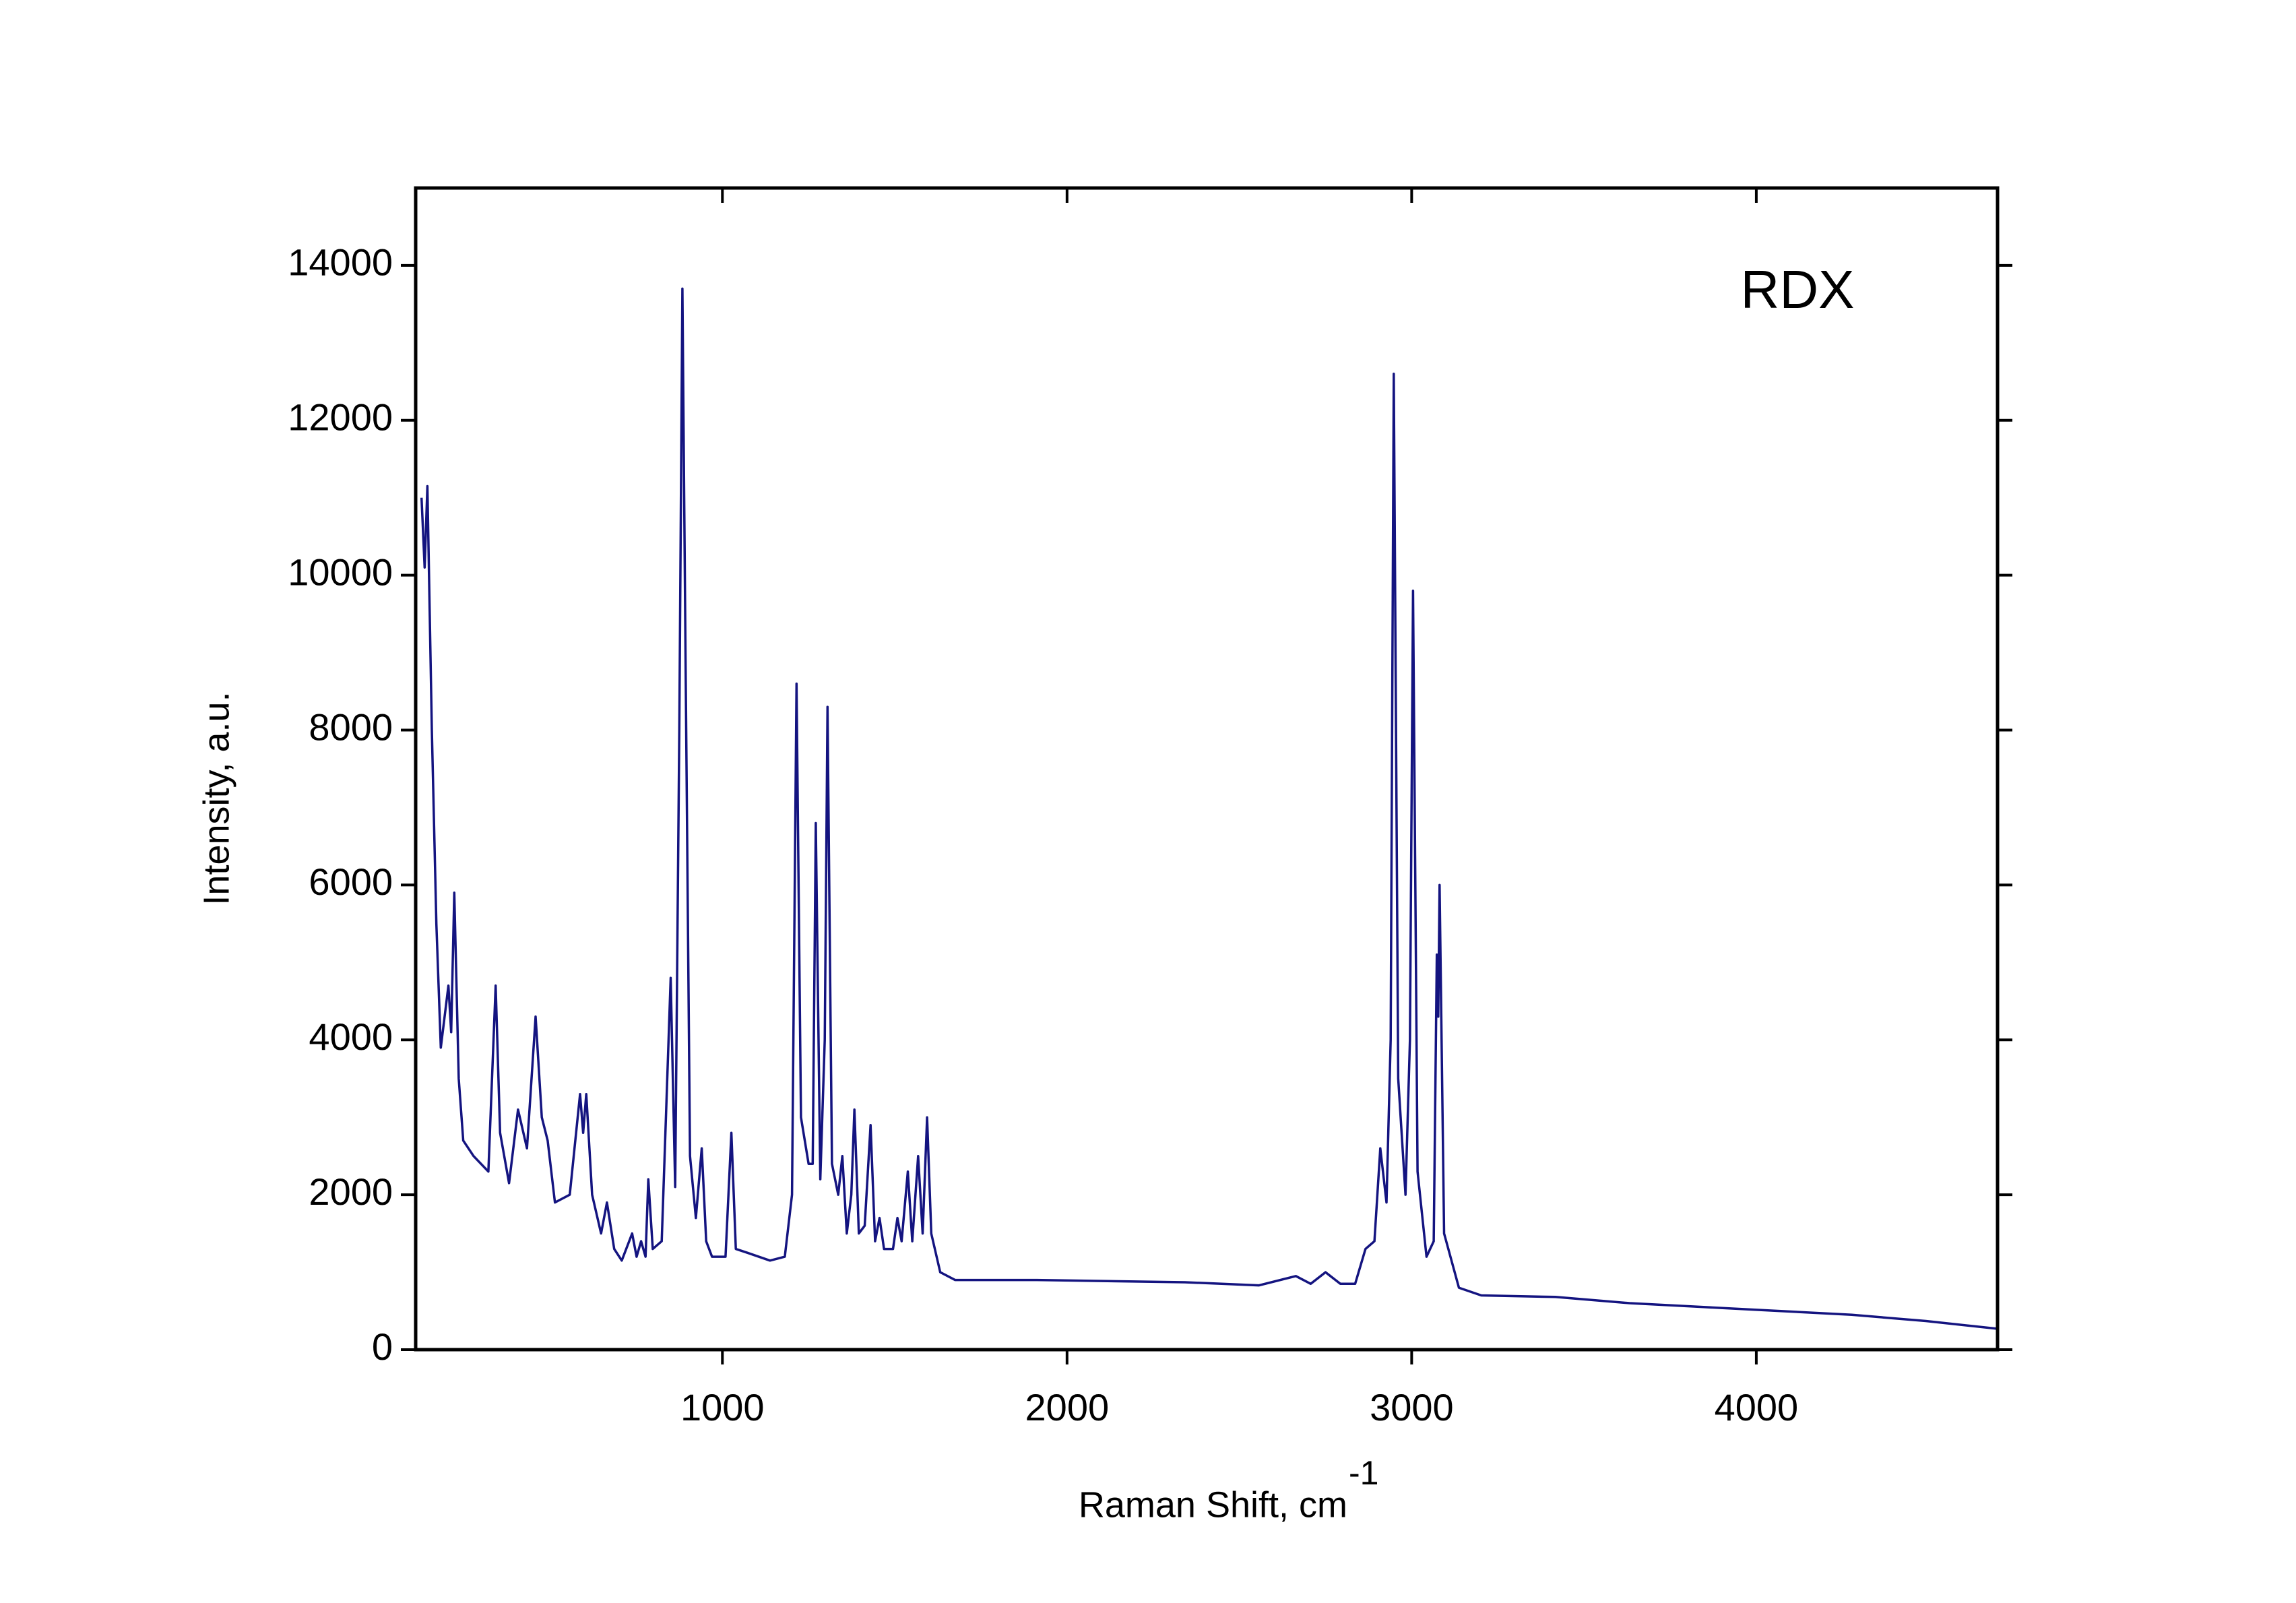 The height and width of the screenshot is (1603, 2296). Describe the element at coordinates (382, 1346) in the screenshot. I see `y-tick-label: 0` at that location.